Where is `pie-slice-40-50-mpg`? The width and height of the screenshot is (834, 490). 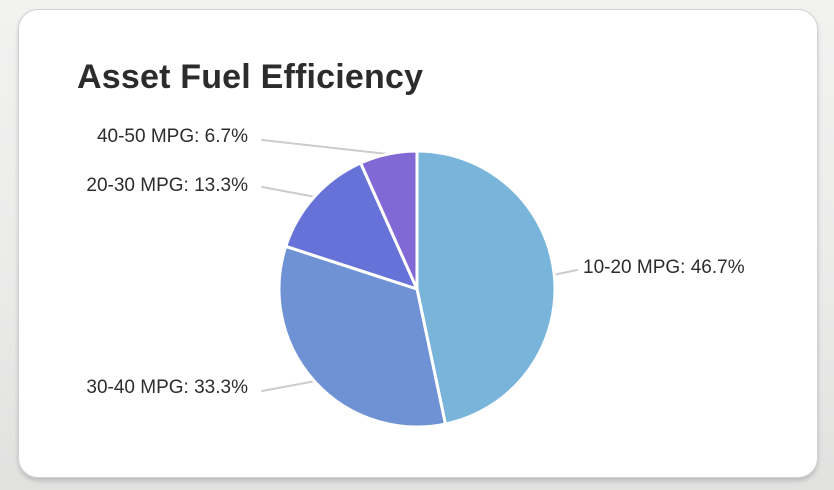
pie-slice-40-50-mpg is located at coordinates (389, 220).